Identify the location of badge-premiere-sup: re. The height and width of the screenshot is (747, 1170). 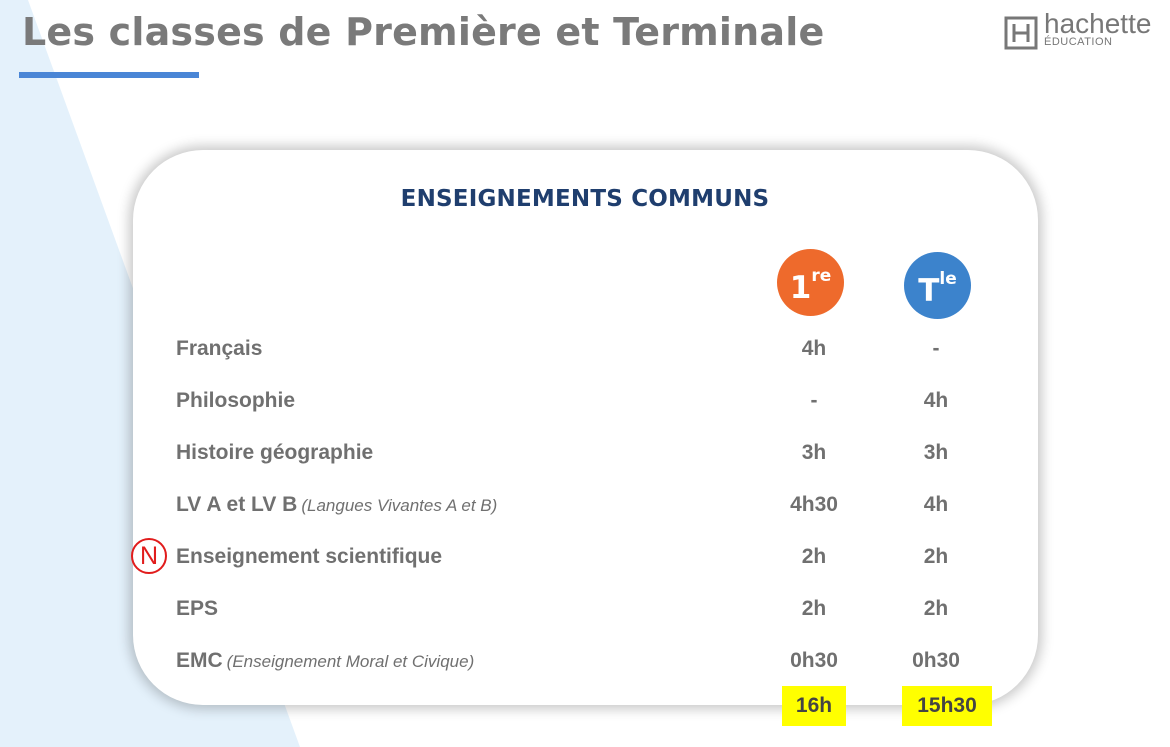
(821, 276).